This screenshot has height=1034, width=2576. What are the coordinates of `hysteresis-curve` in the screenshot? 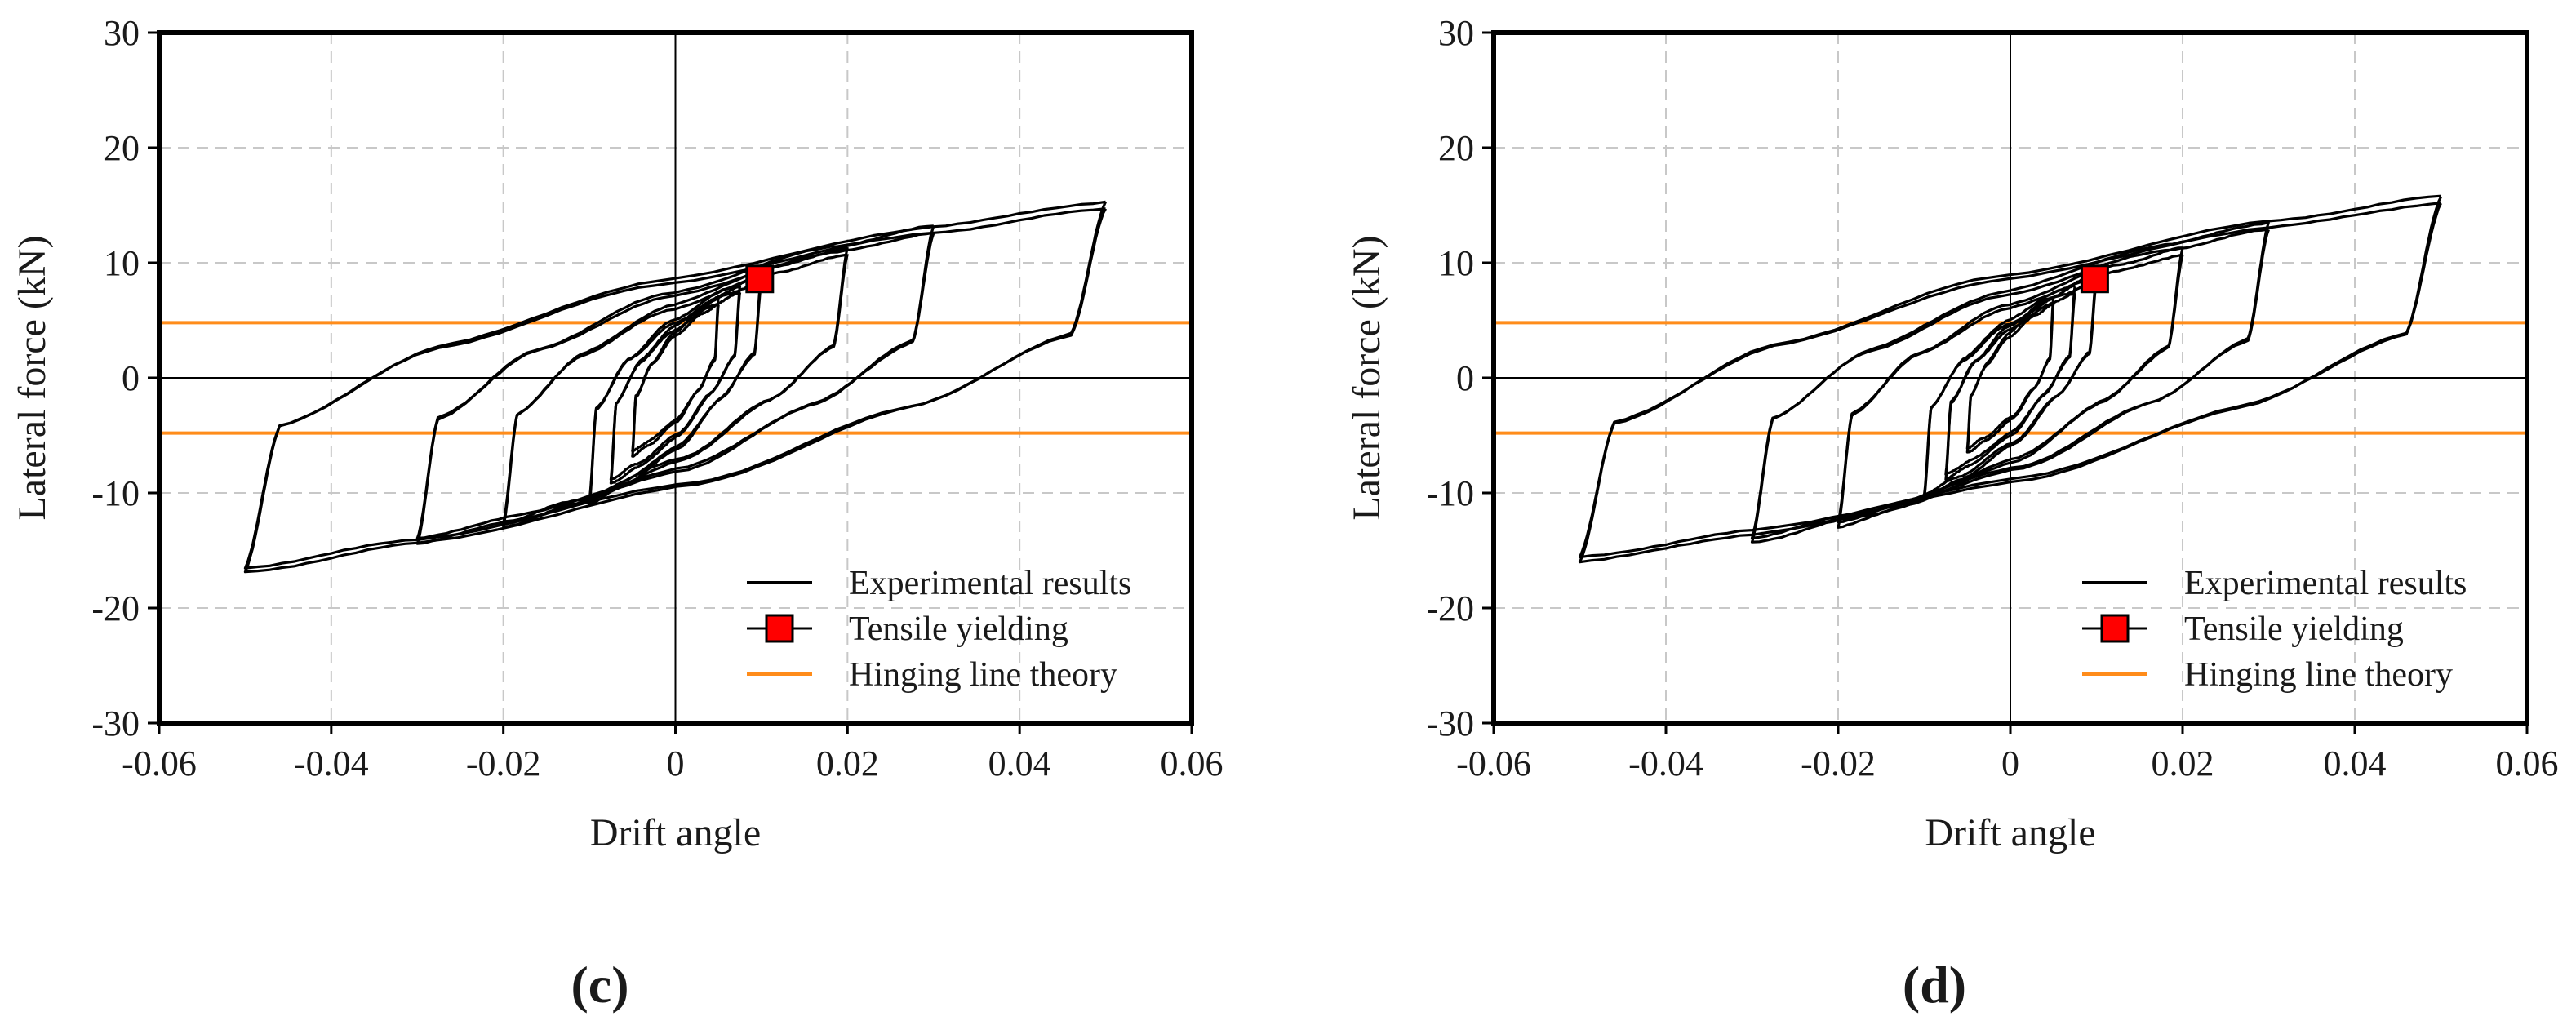 It's located at (2010, 379).